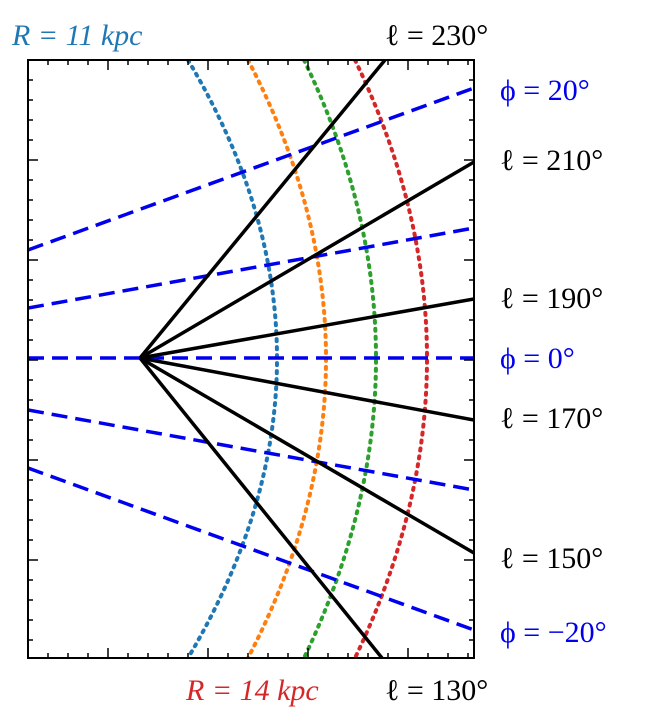  What do you see at coordinates (551, 298) in the screenshot?
I see `longitude-label: ℓ = 190°` at bounding box center [551, 298].